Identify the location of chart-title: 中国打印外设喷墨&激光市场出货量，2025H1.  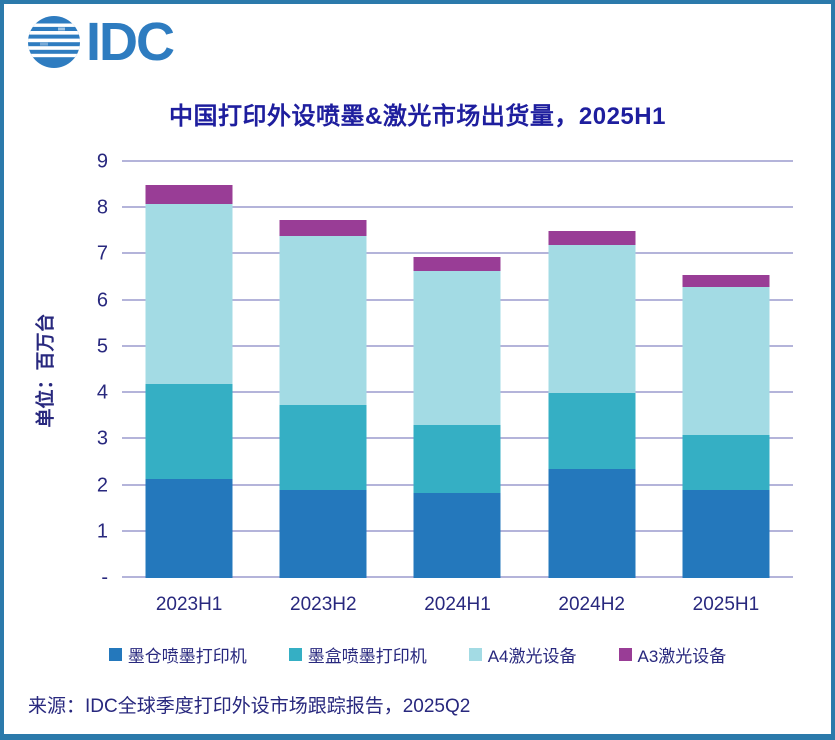
(417, 116).